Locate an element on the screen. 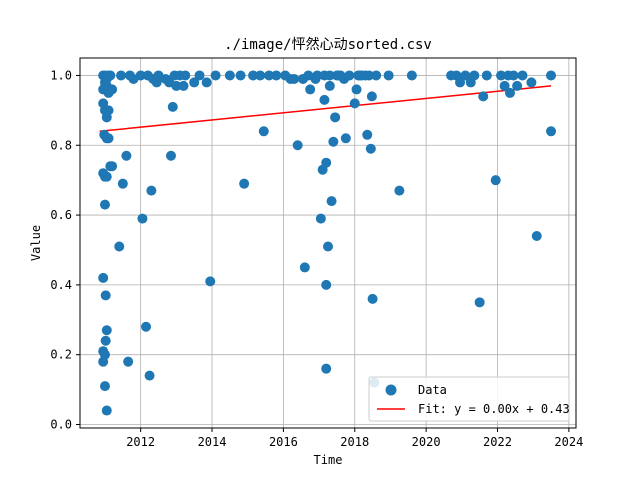 The width and height of the screenshot is (640, 480). y-axis-ticks: 0.0 0.2 0.4 0.6 0.8 1.0 is located at coordinates (65, 250).